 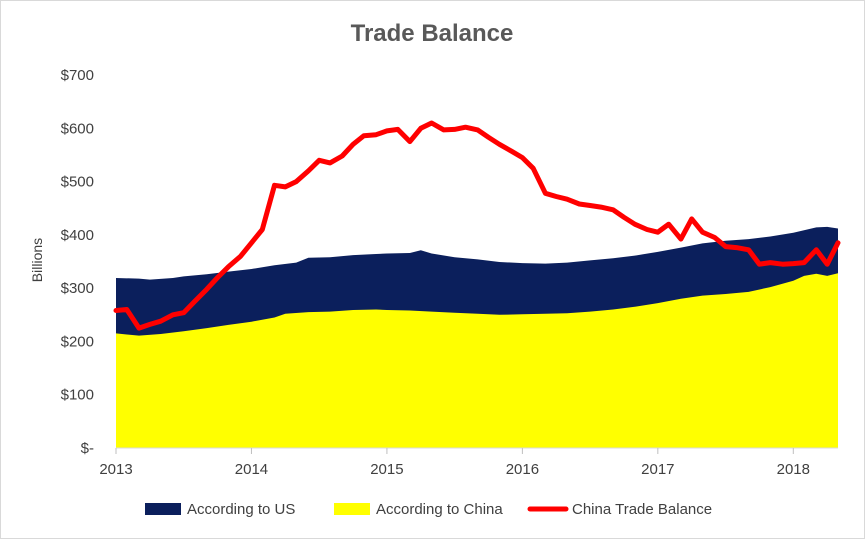 I want to click on x-tick-label: 2016, so click(x=522, y=469).